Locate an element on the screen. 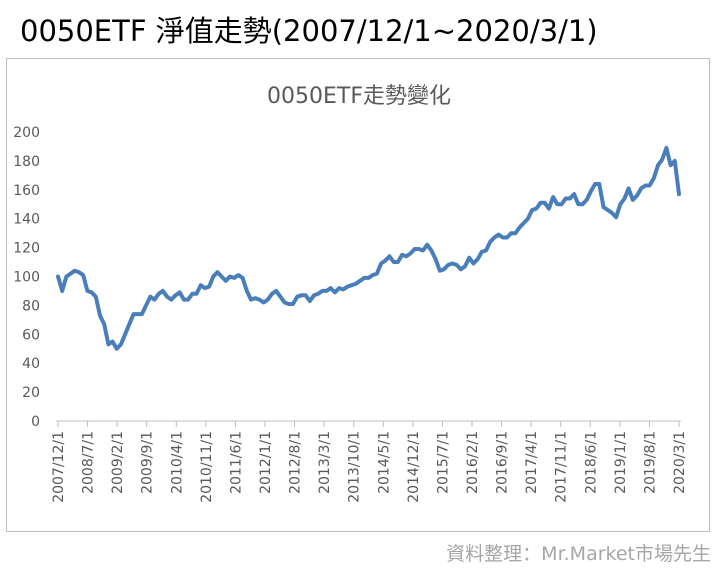 The height and width of the screenshot is (578, 727). x-tick-label: 2016/9/1 is located at coordinates (503, 462).